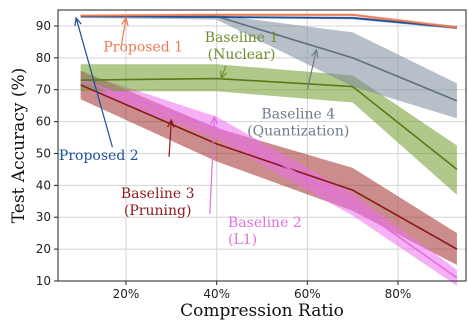 The height and width of the screenshot is (322, 468). I want to click on baseline-1-arrow-head, so click(223, 75).